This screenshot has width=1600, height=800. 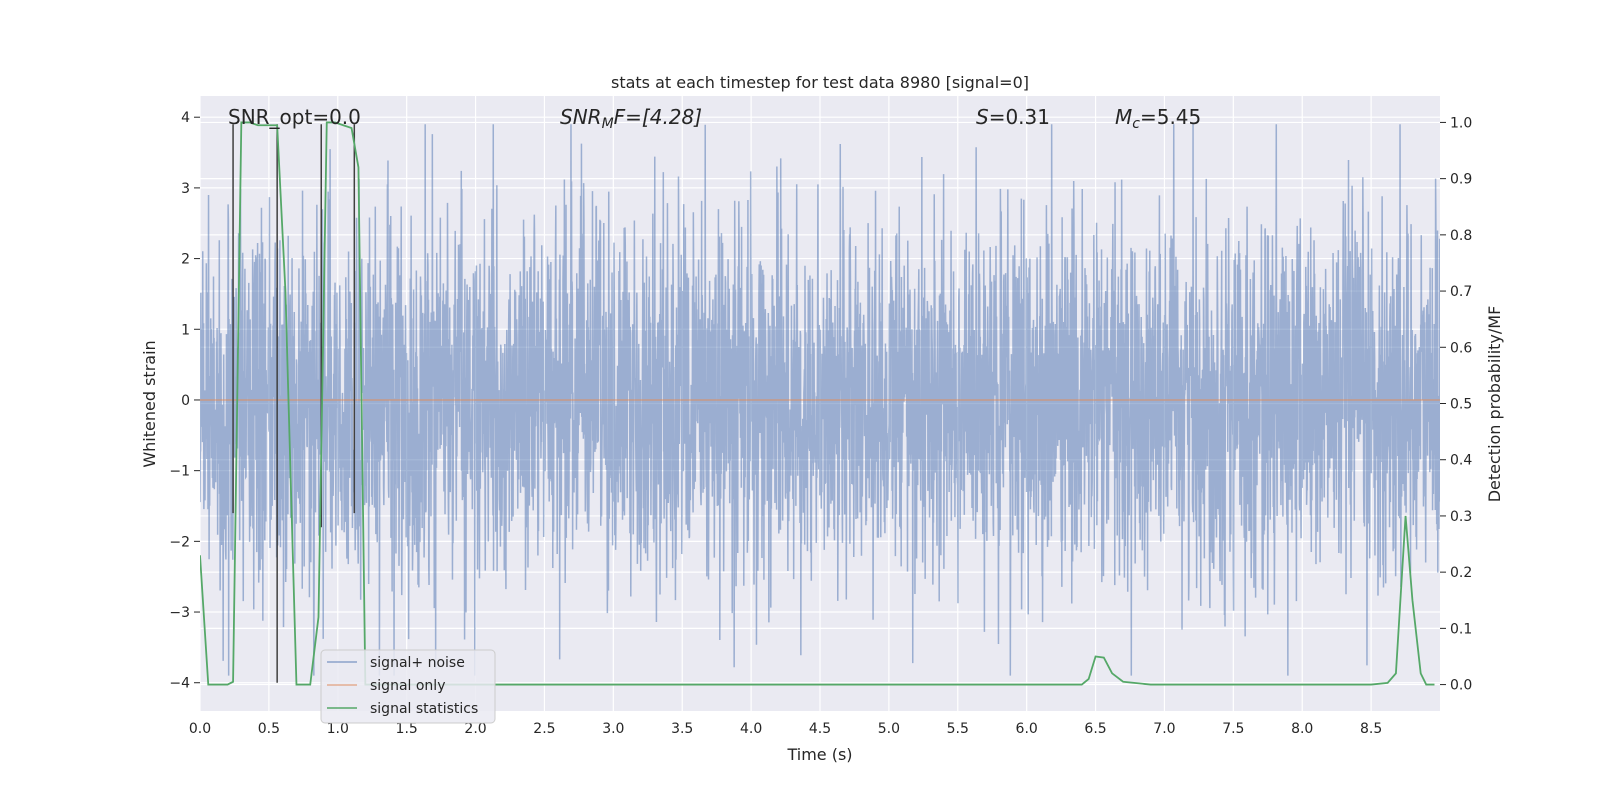 What do you see at coordinates (1461, 686) in the screenshot?
I see `y-right-tick-label: 0.0` at bounding box center [1461, 686].